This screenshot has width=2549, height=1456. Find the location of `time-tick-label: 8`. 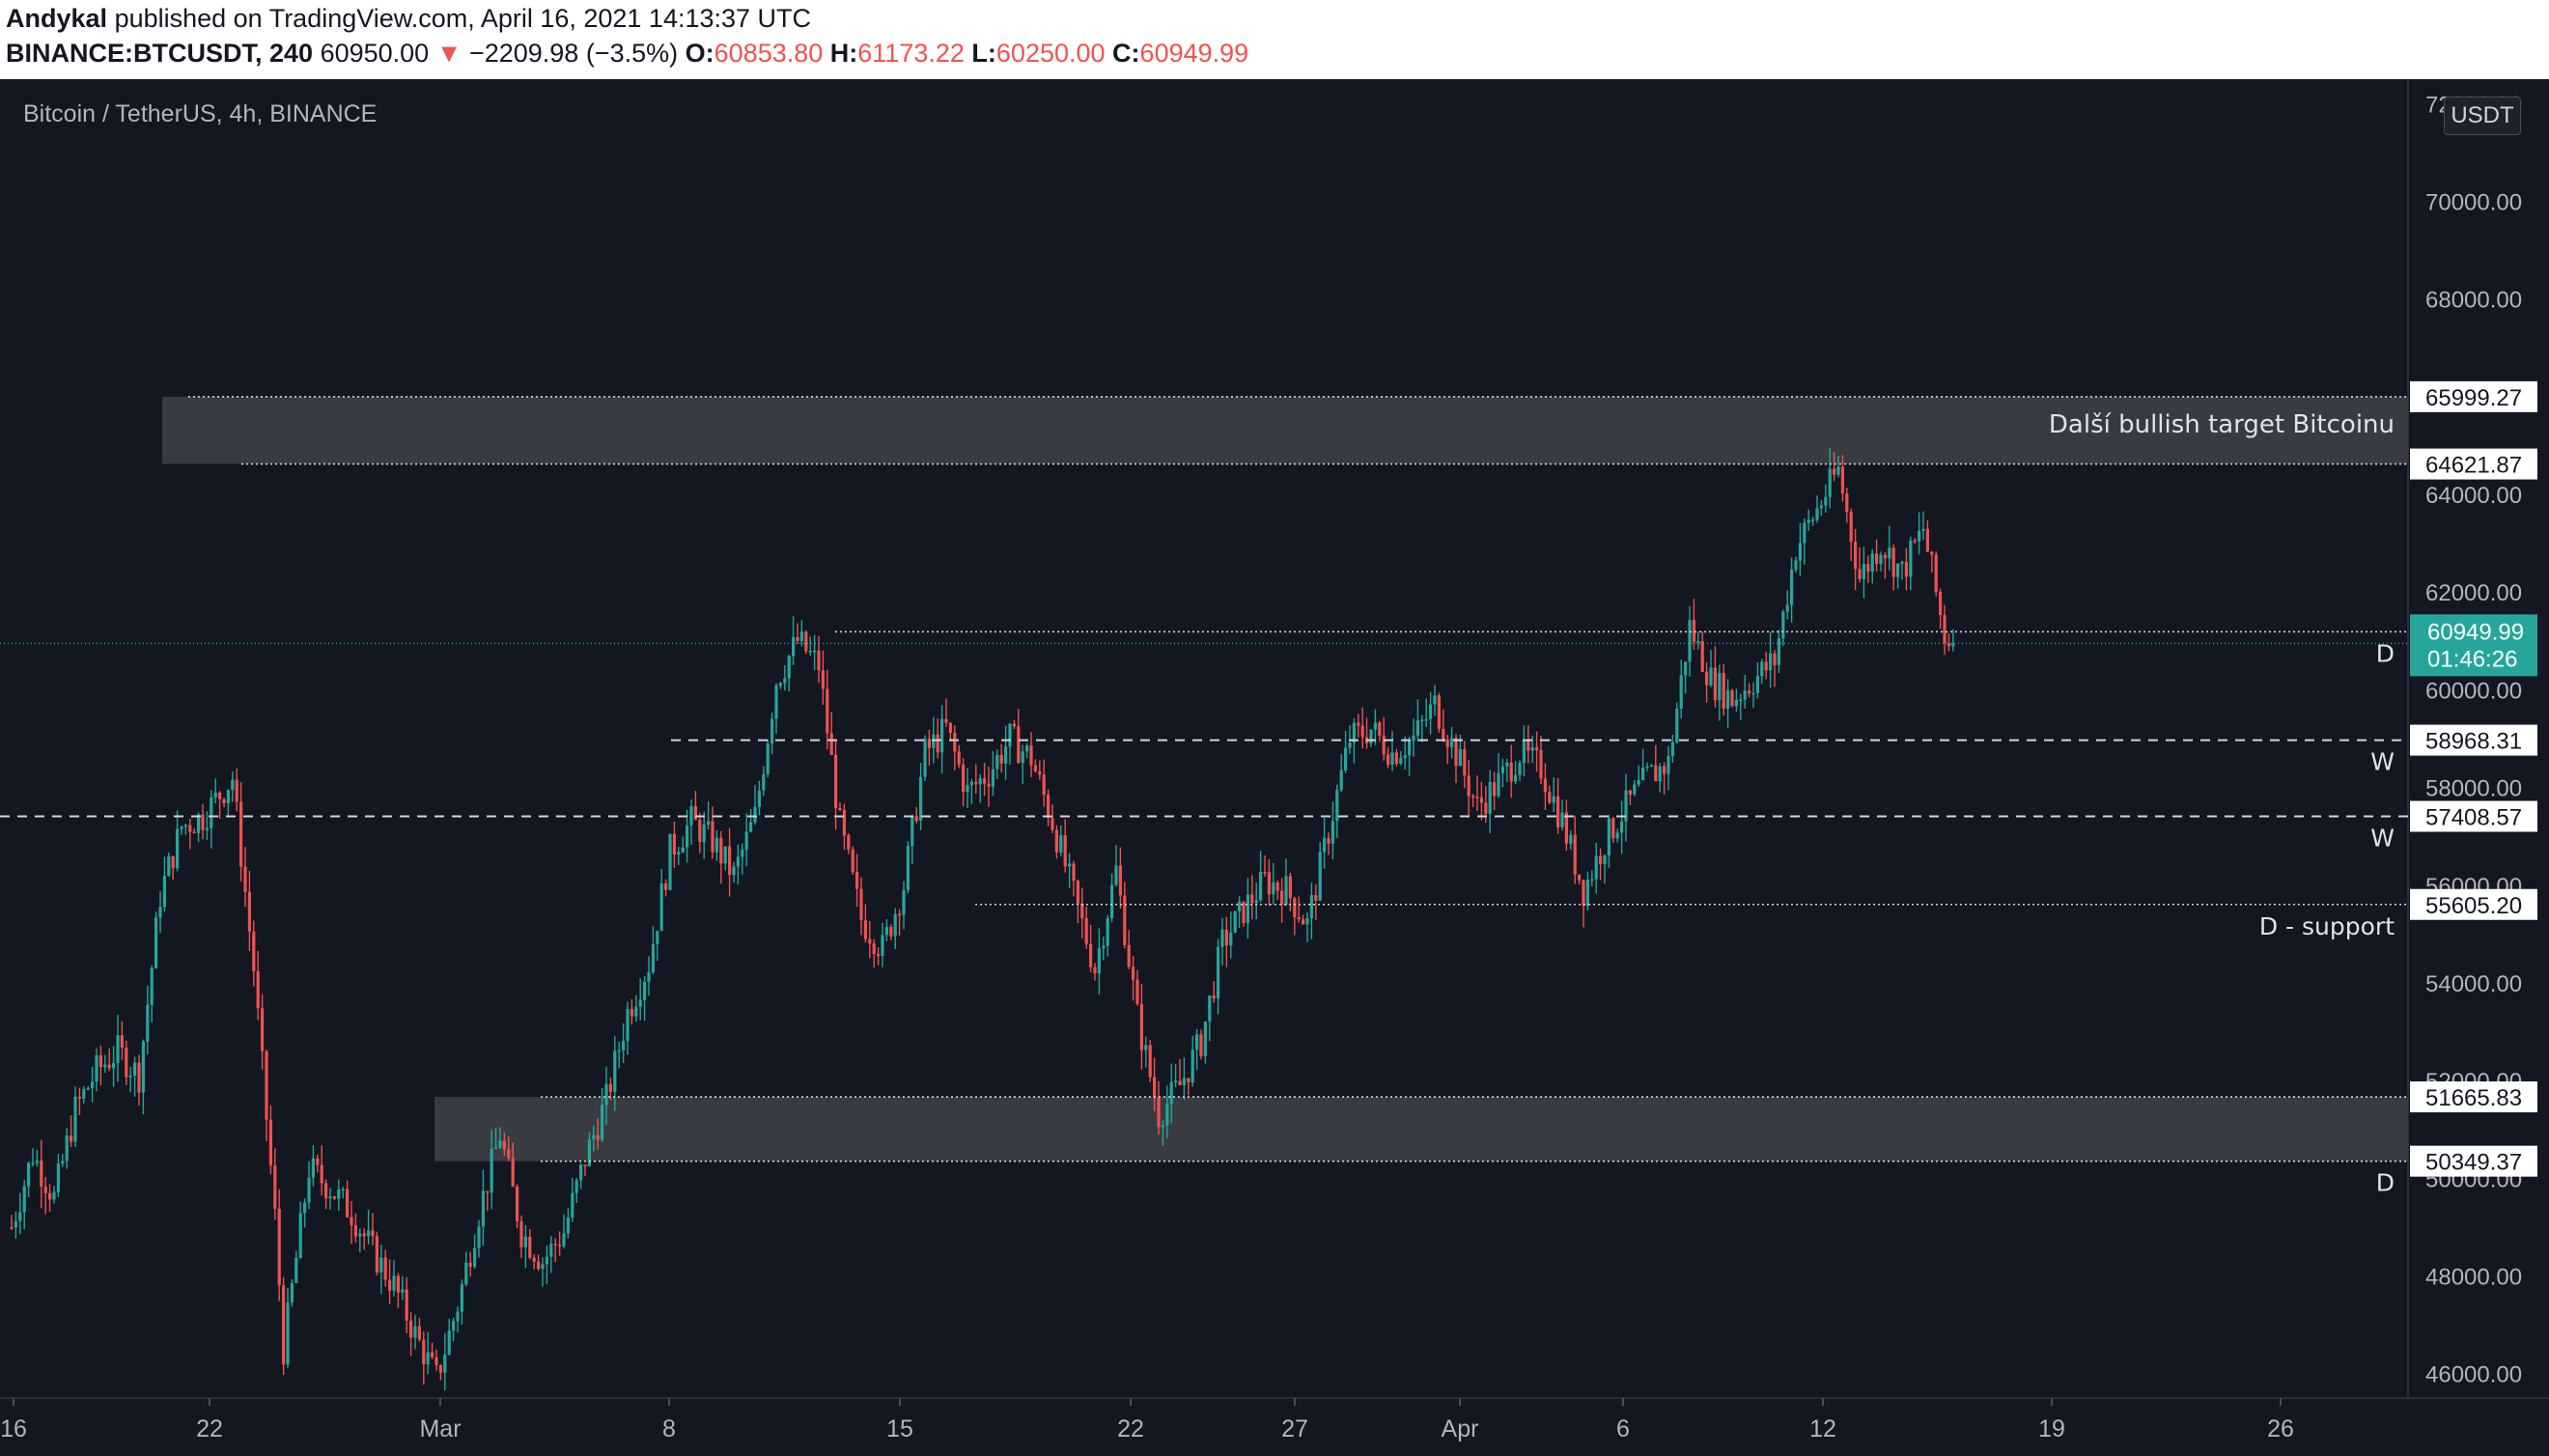

time-tick-label: 8 is located at coordinates (669, 1429).